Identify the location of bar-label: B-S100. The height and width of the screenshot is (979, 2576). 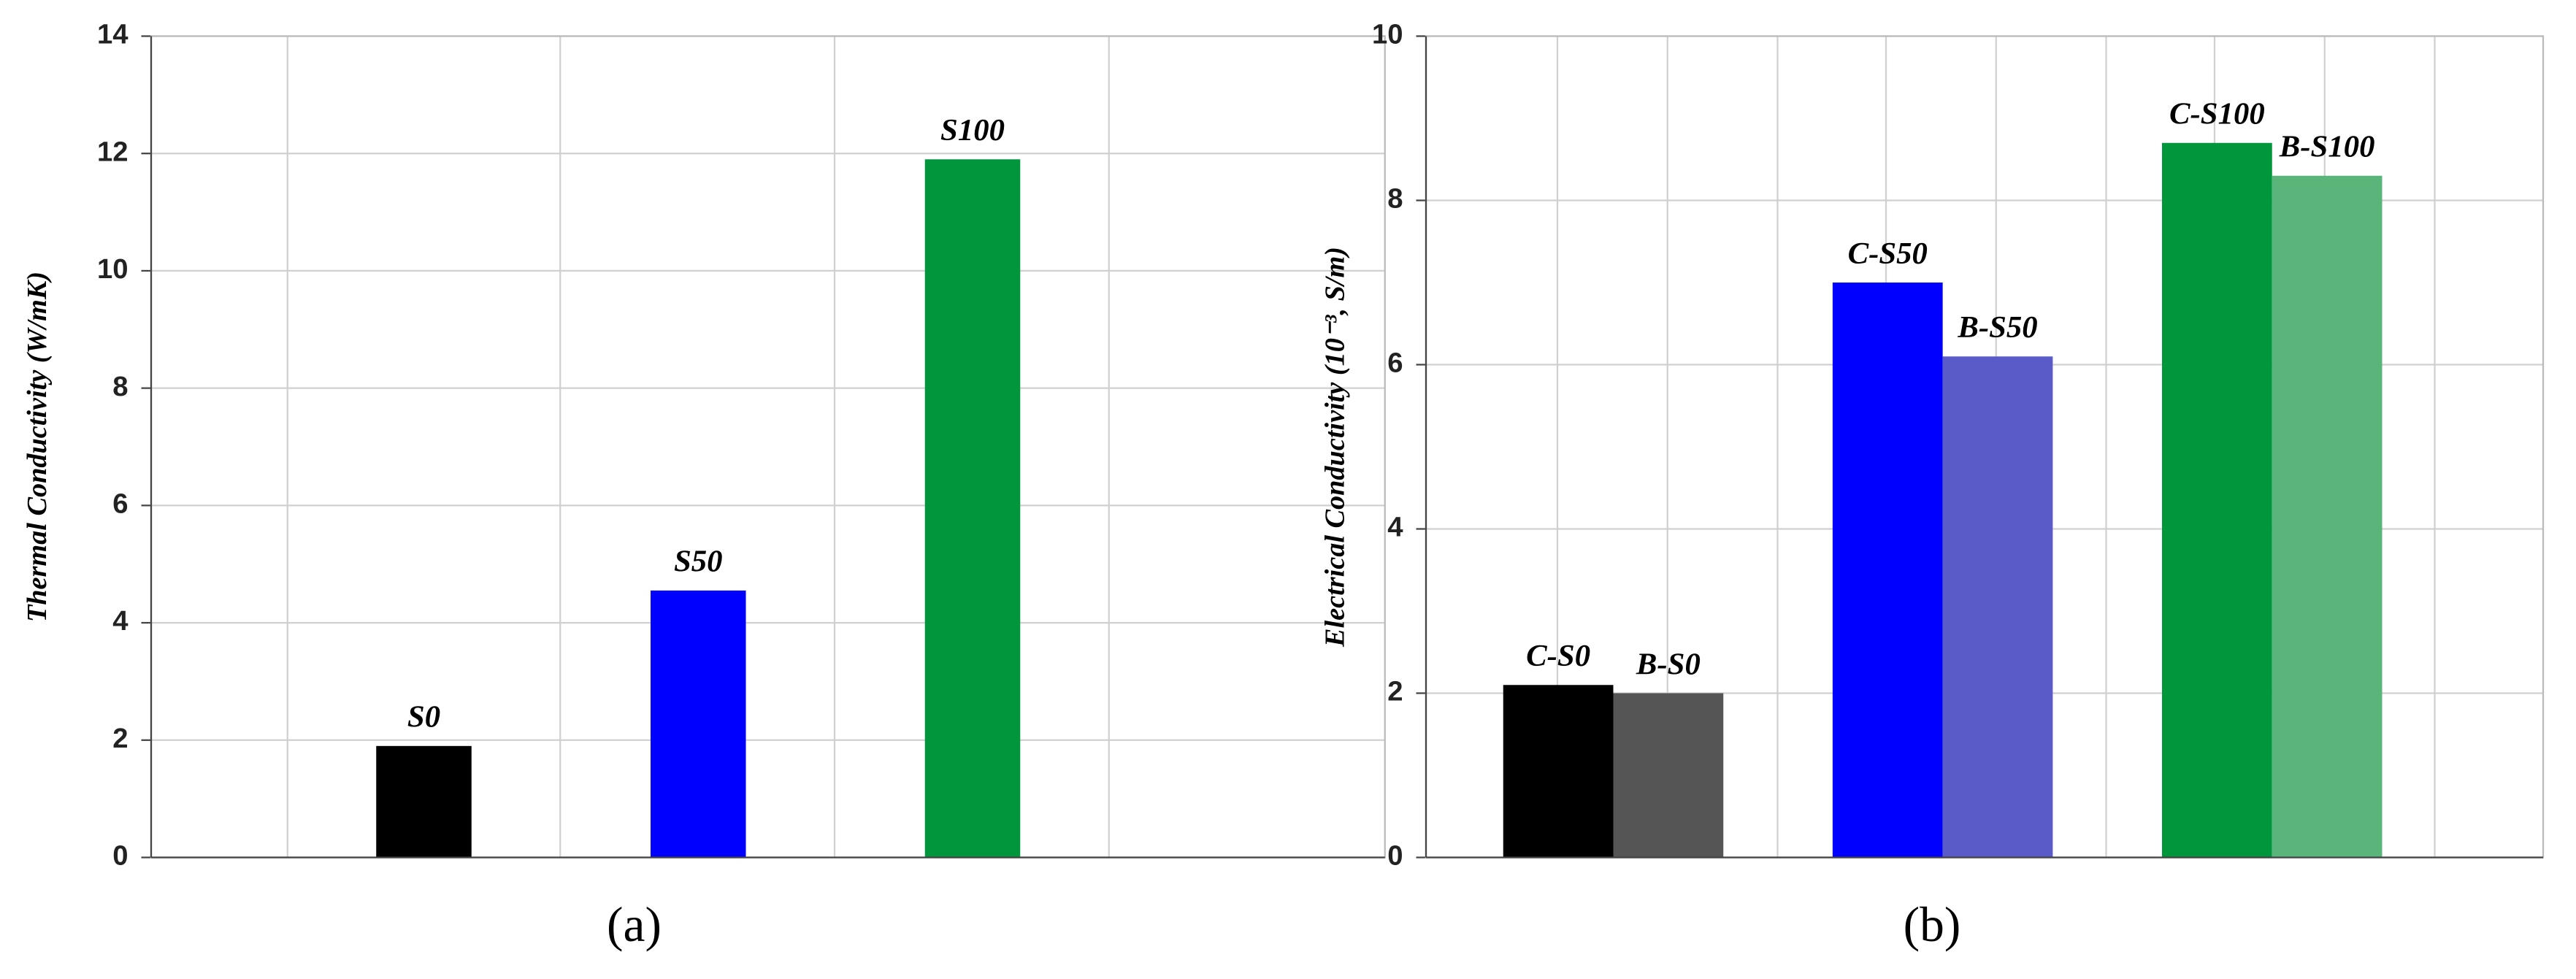
(2327, 147).